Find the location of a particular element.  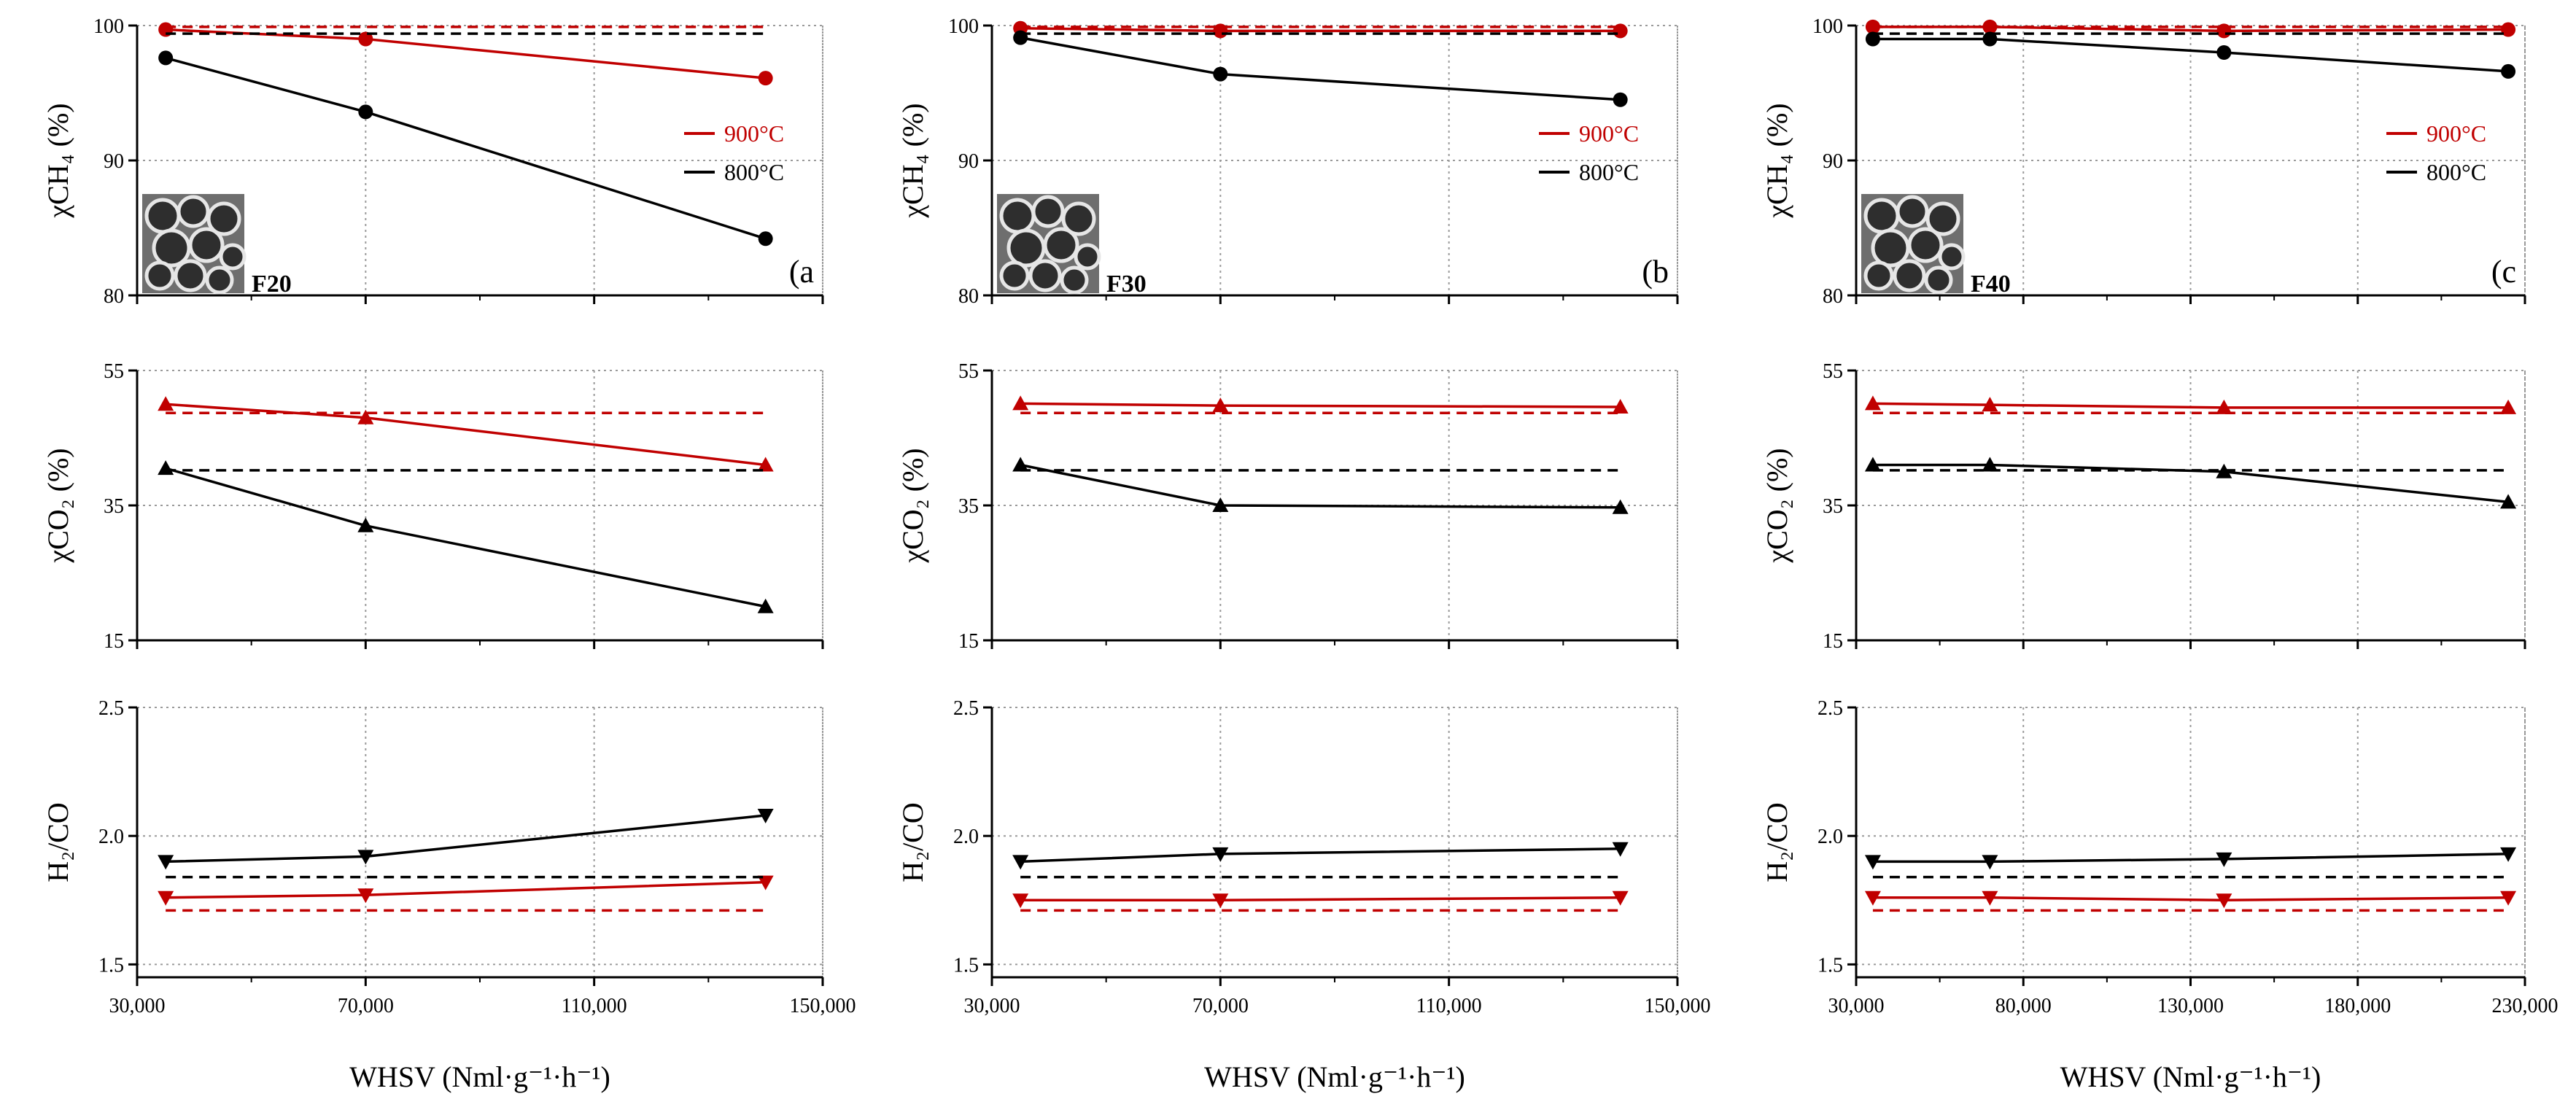

panel-c-ch4: 80 90 100 χCH₄ (%) 900°C 800°C F40 (c is located at coordinates (2143, 161).